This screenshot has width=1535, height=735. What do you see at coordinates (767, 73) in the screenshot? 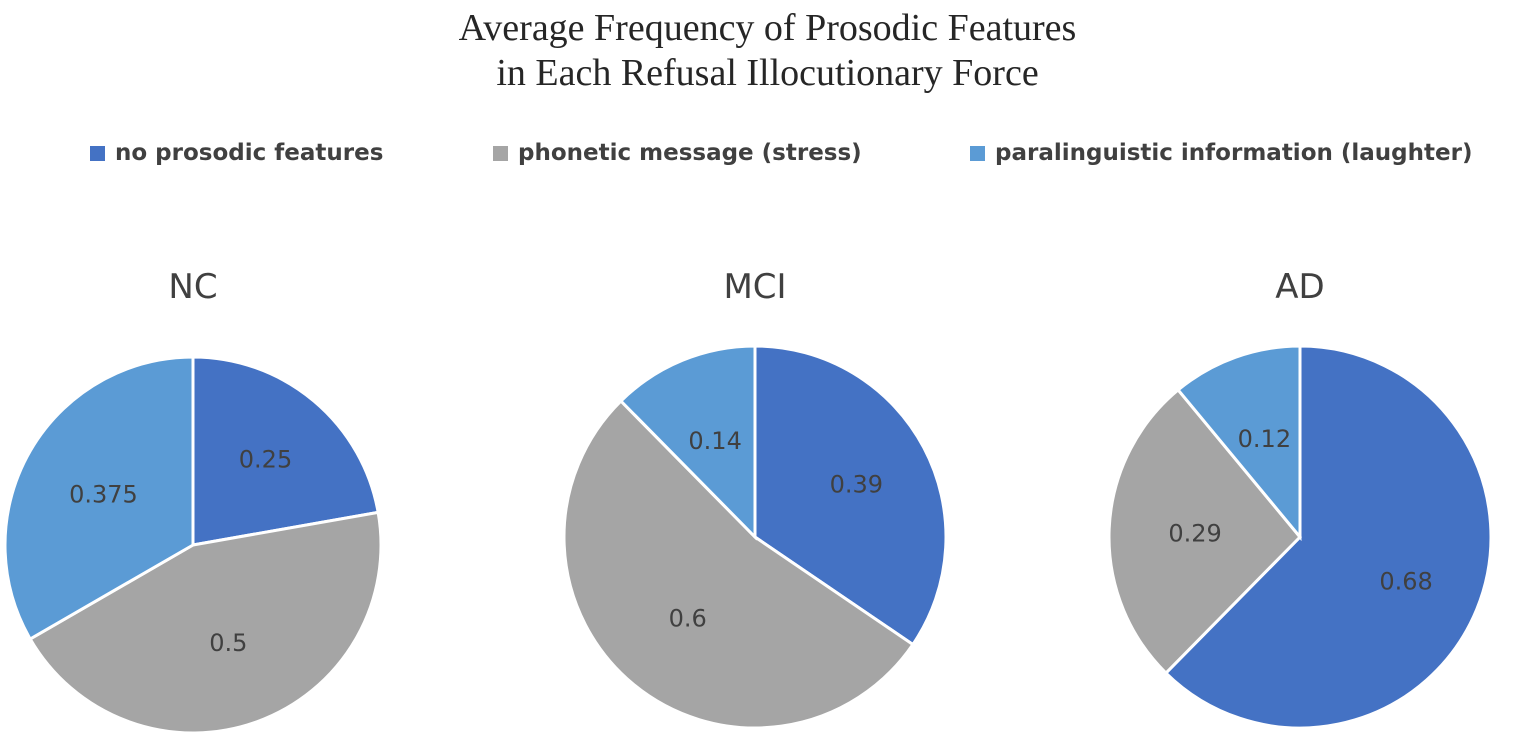
I see `chart-title-line-2: in Each Refusal Illocutionary Force` at bounding box center [767, 73].